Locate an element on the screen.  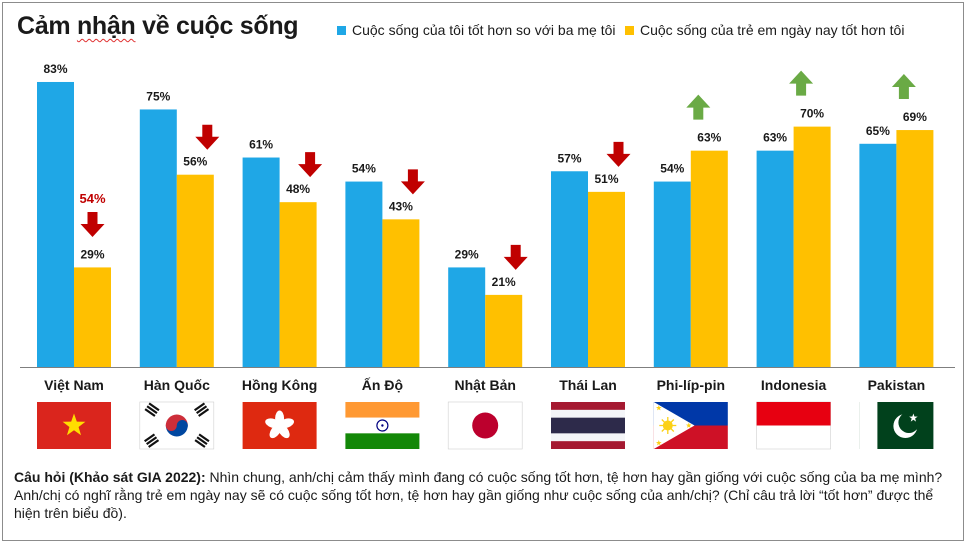
data-label-children-8: 69% is located at coordinates (915, 117).